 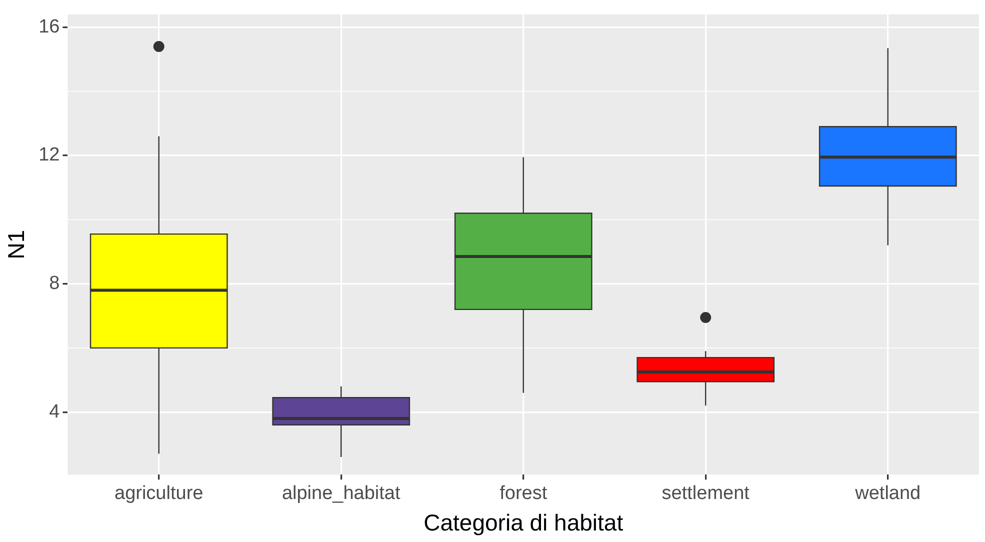 I want to click on y-tick-label: 8, so click(x=54, y=283).